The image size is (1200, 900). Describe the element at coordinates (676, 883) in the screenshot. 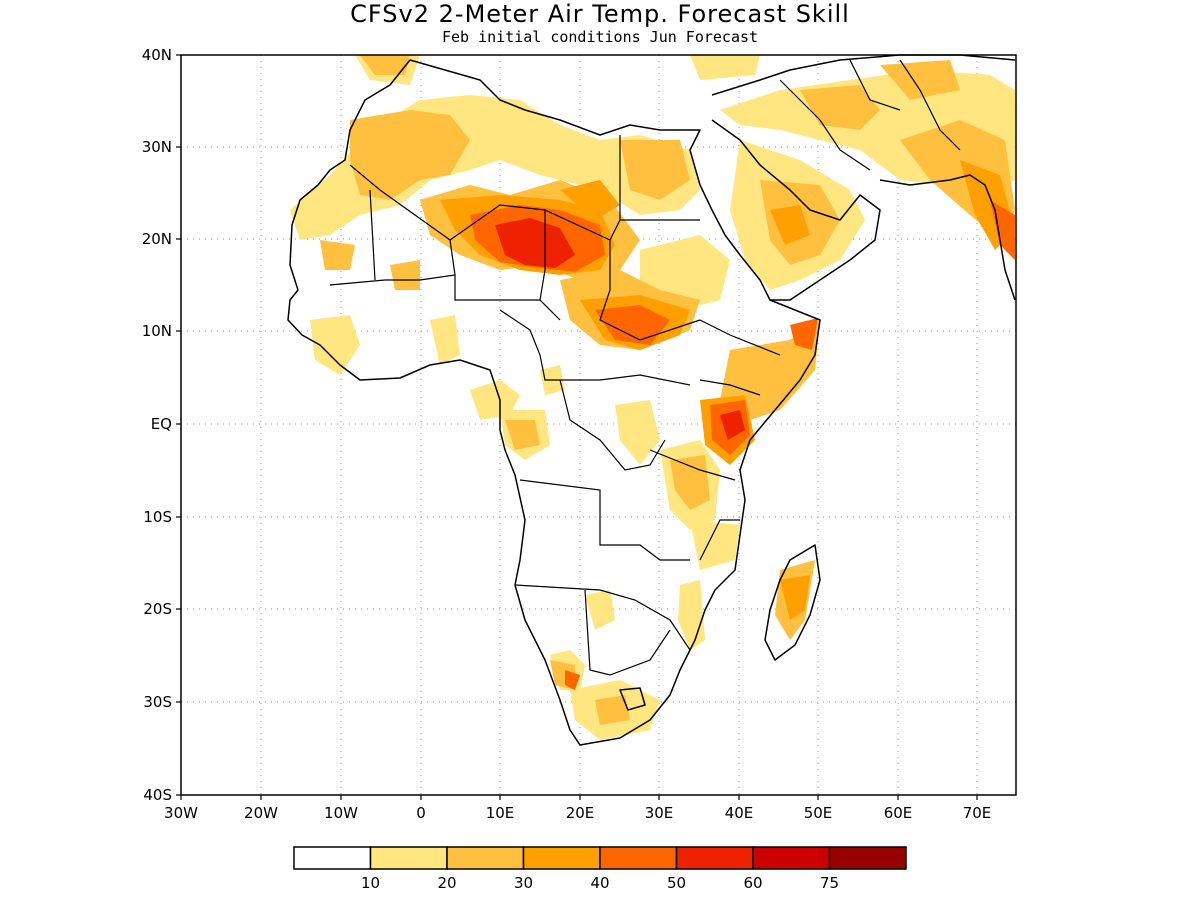

I see `legend-label: 50` at that location.